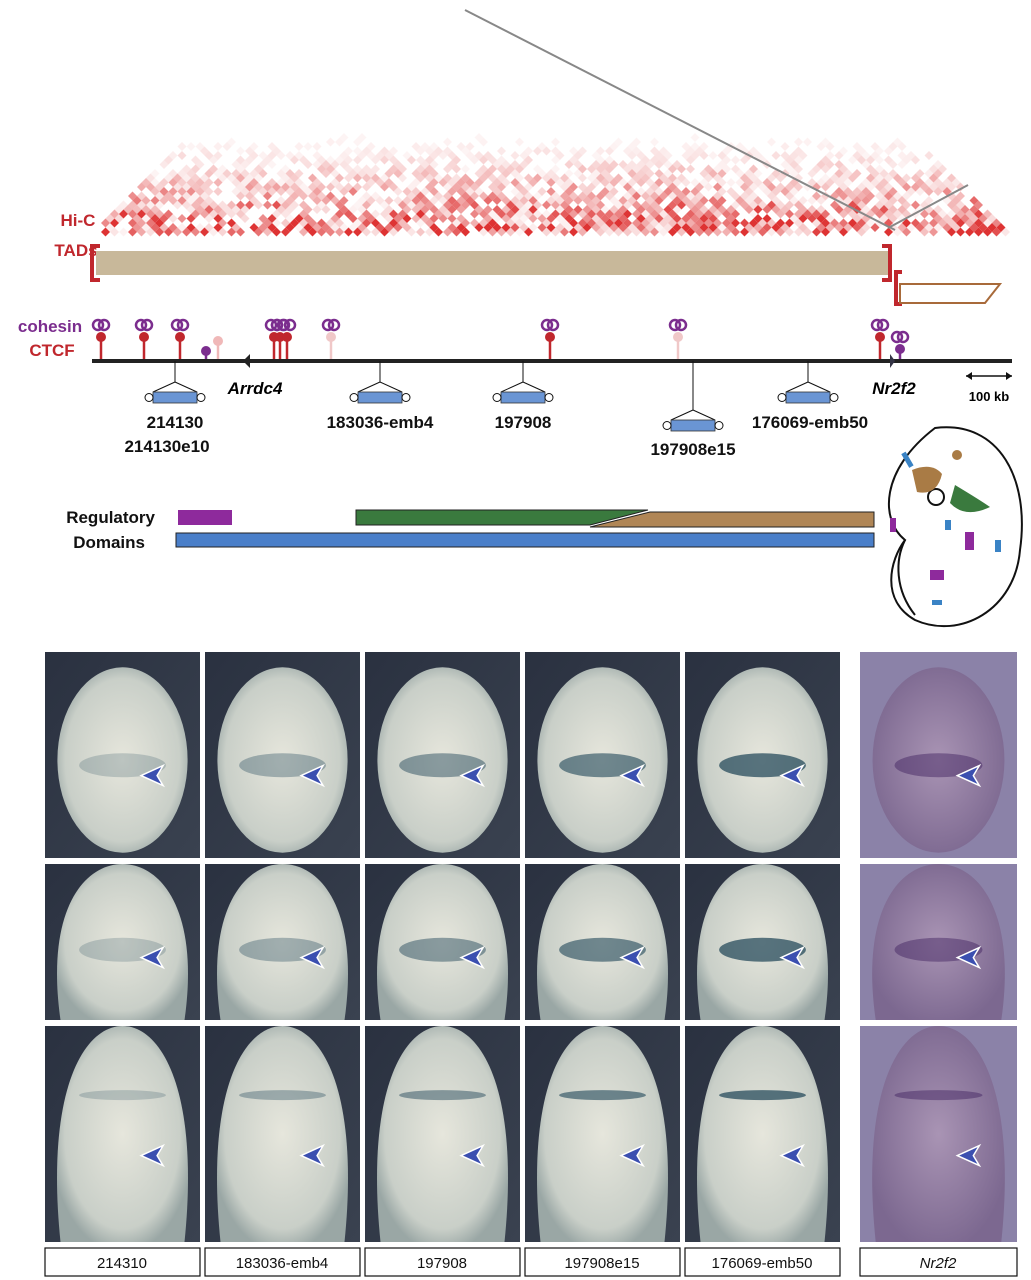  Describe the element at coordinates (491, 396) in the screenshot. I see `constructs` at that location.